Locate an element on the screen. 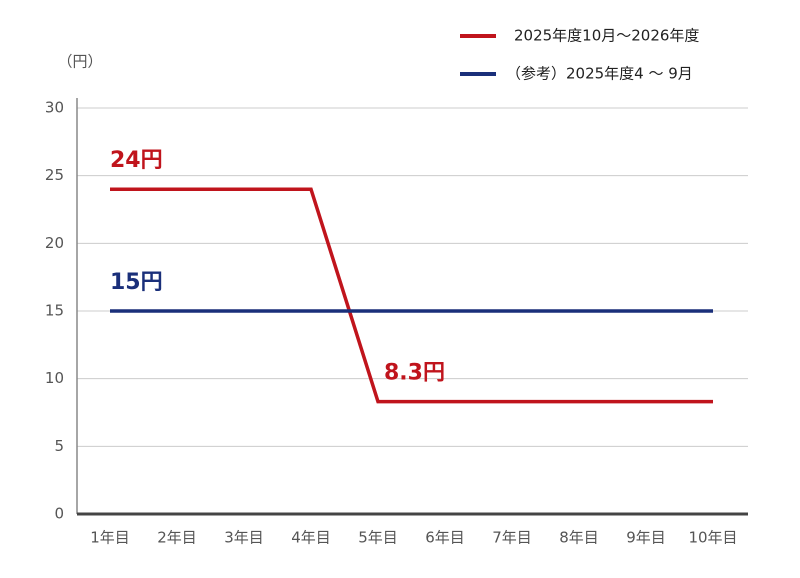 This screenshot has height=578, width=800. y-tick-label: 10 is located at coordinates (54, 378).